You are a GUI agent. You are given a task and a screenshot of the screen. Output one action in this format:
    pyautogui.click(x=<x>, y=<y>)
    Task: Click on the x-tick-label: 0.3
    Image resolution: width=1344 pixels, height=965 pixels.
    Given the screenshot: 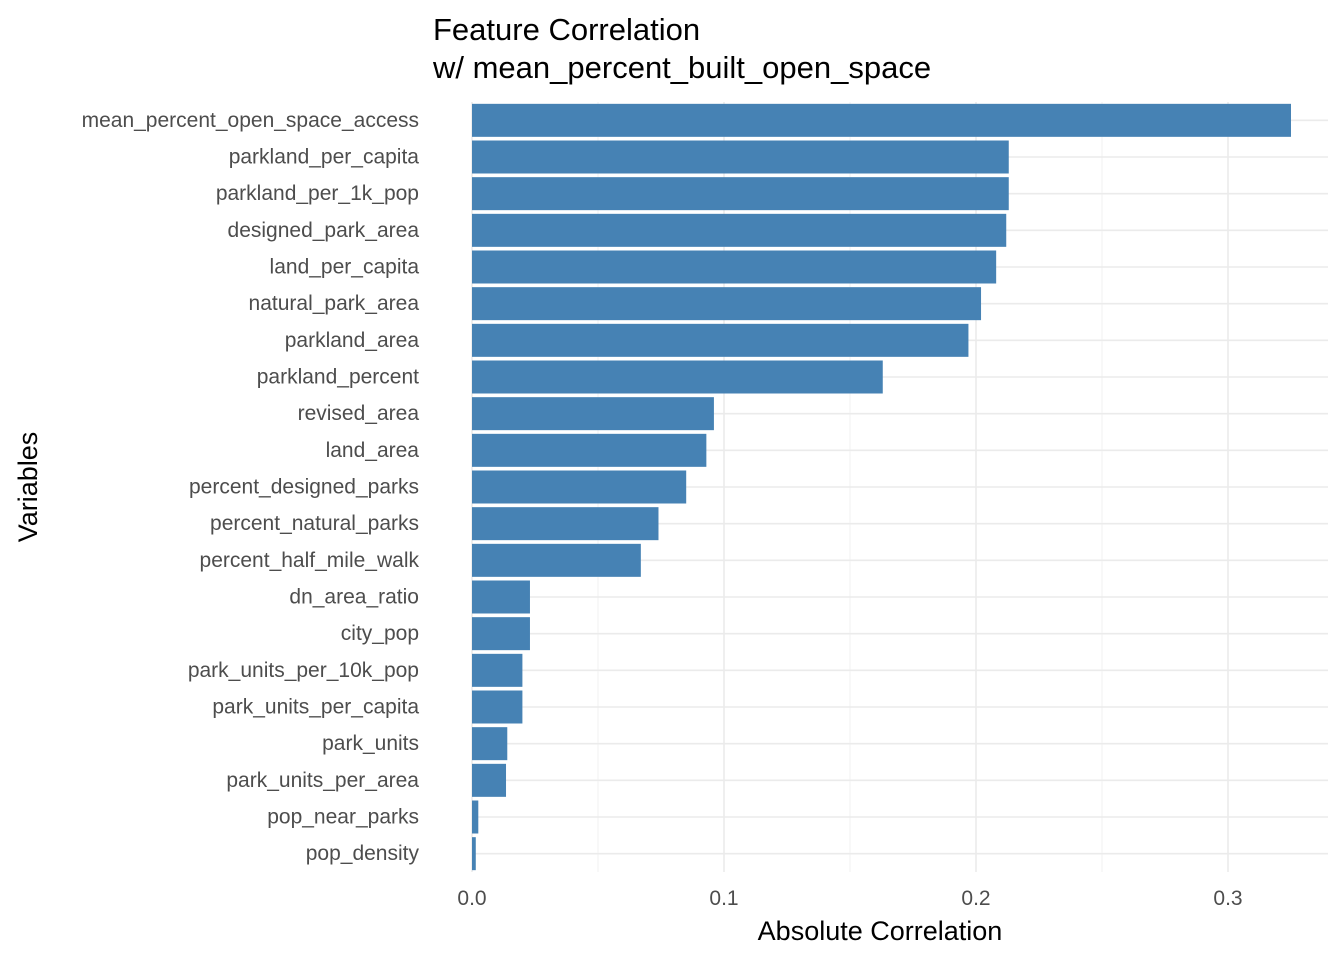 What is the action you would take?
    pyautogui.click(x=1227, y=898)
    